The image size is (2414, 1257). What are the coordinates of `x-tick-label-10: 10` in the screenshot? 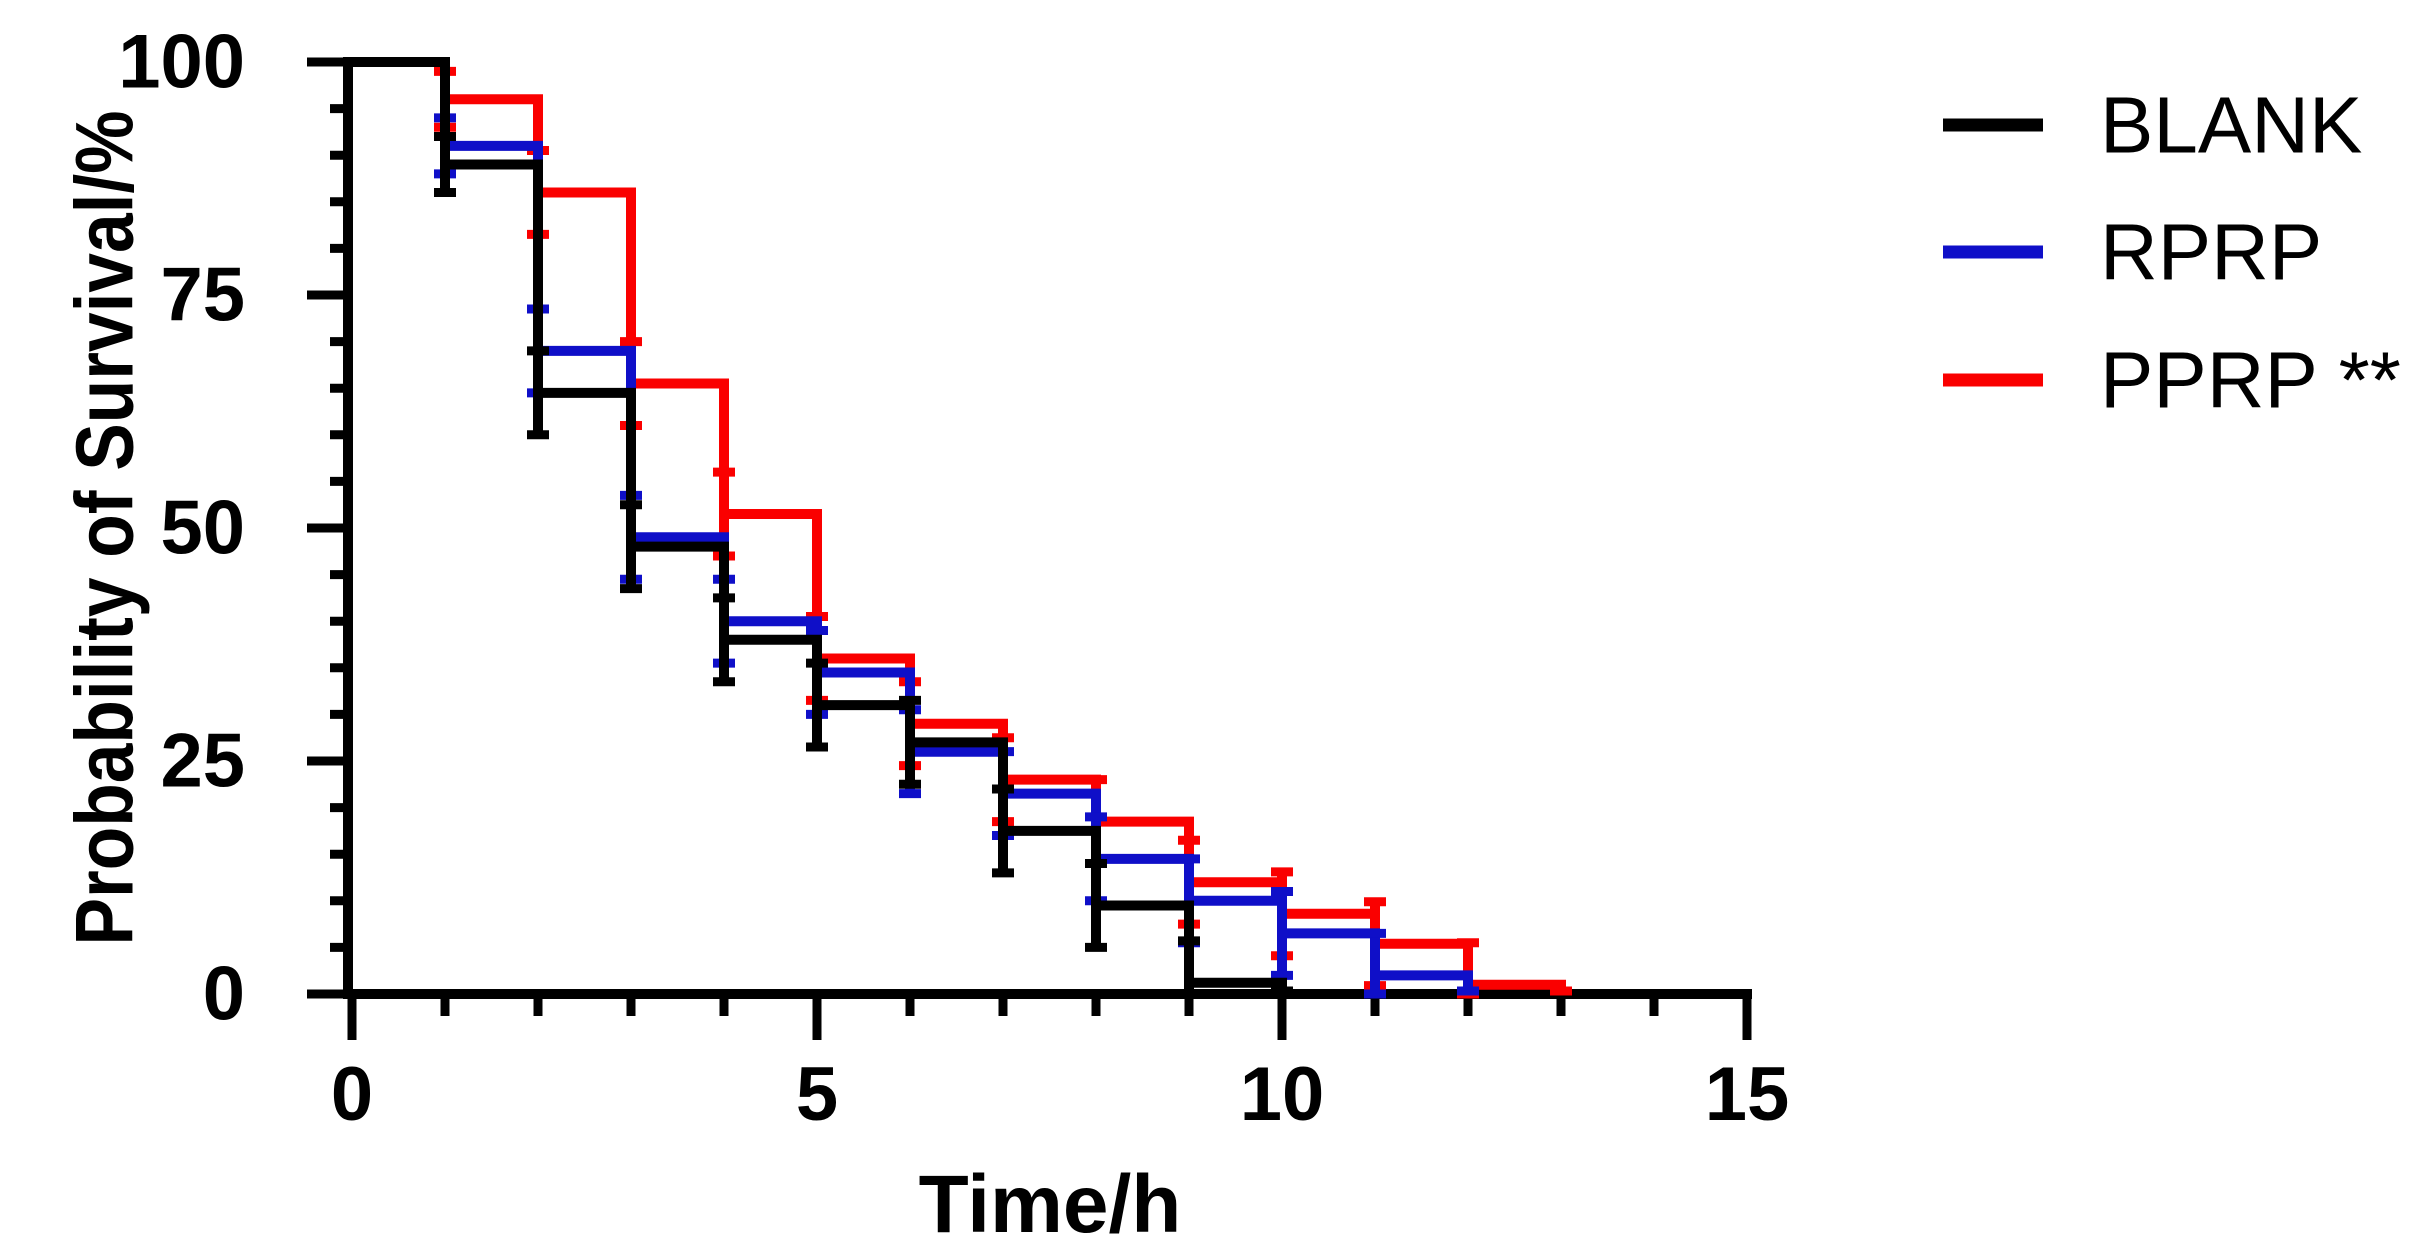 It's located at (1282, 1094).